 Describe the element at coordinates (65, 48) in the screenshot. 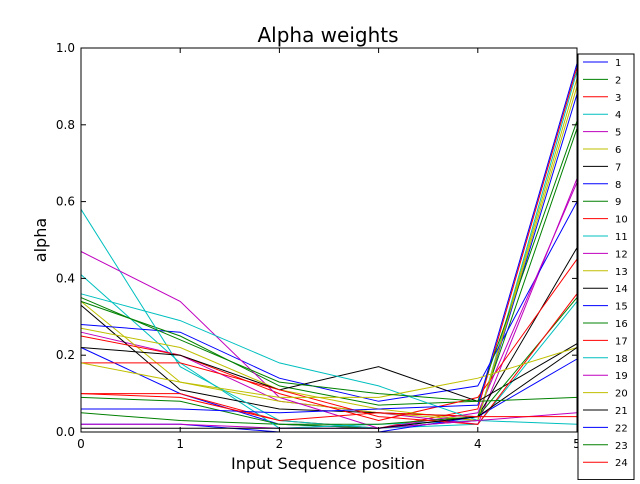

I see `y-tick-label: 1.0` at that location.